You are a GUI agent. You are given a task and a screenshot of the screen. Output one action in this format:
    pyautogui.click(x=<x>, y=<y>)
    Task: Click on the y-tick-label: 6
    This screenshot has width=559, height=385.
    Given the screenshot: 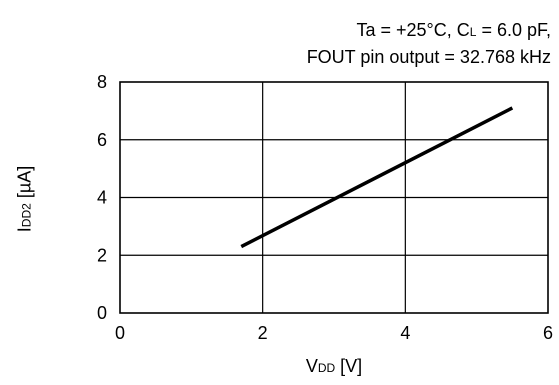 What is the action you would take?
    pyautogui.click(x=102, y=140)
    